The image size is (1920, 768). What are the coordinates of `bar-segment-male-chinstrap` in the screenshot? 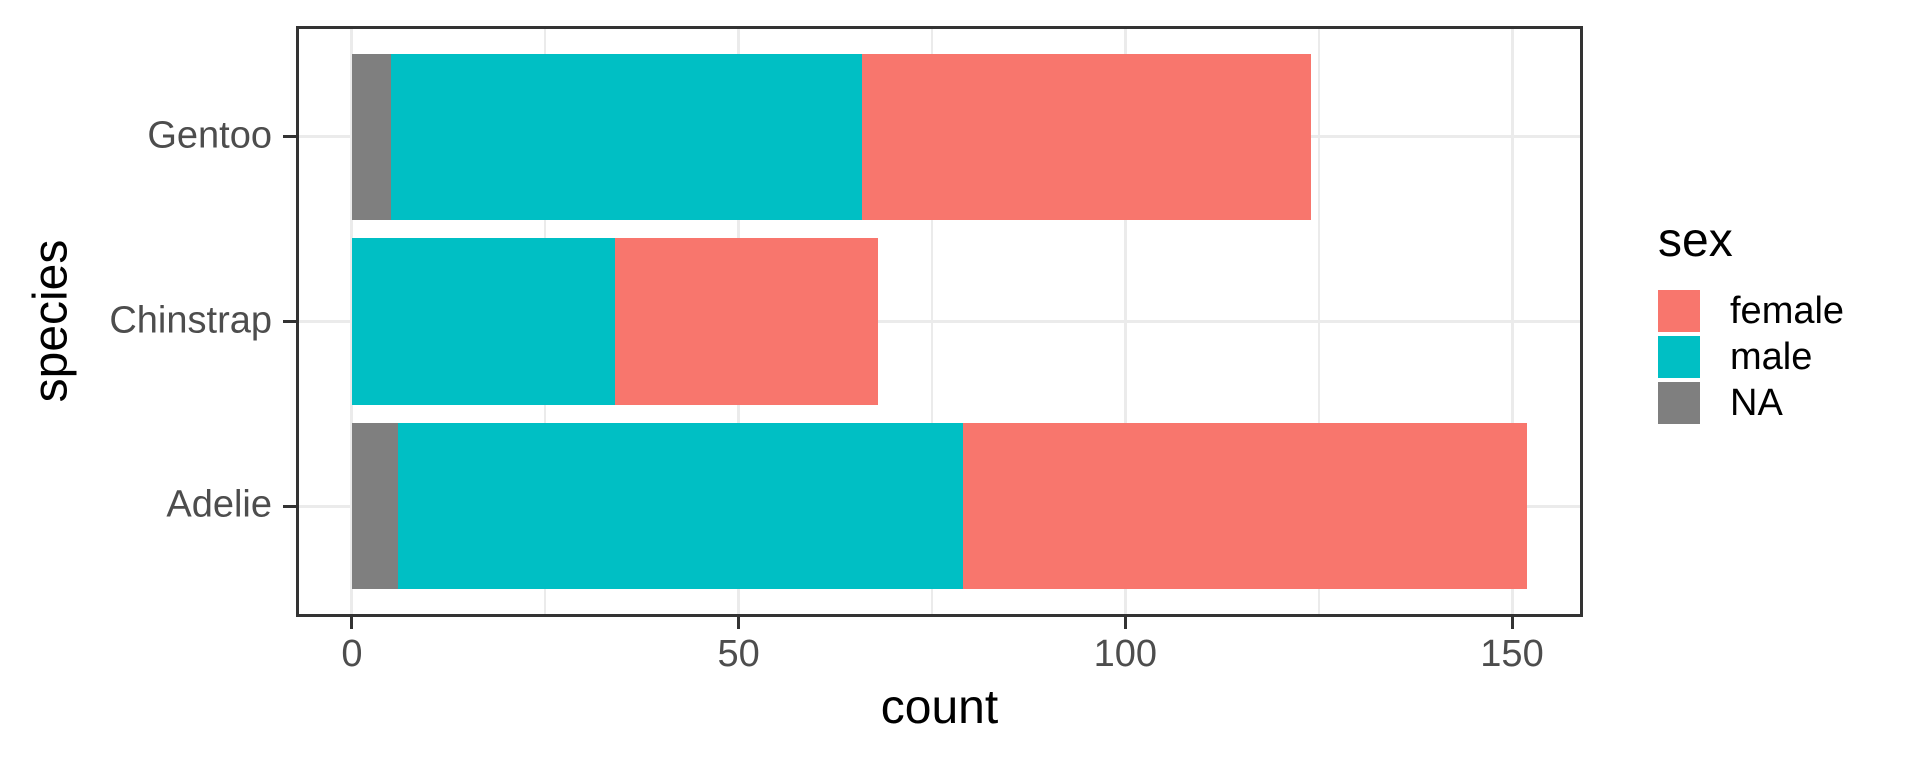 It's located at (483, 321).